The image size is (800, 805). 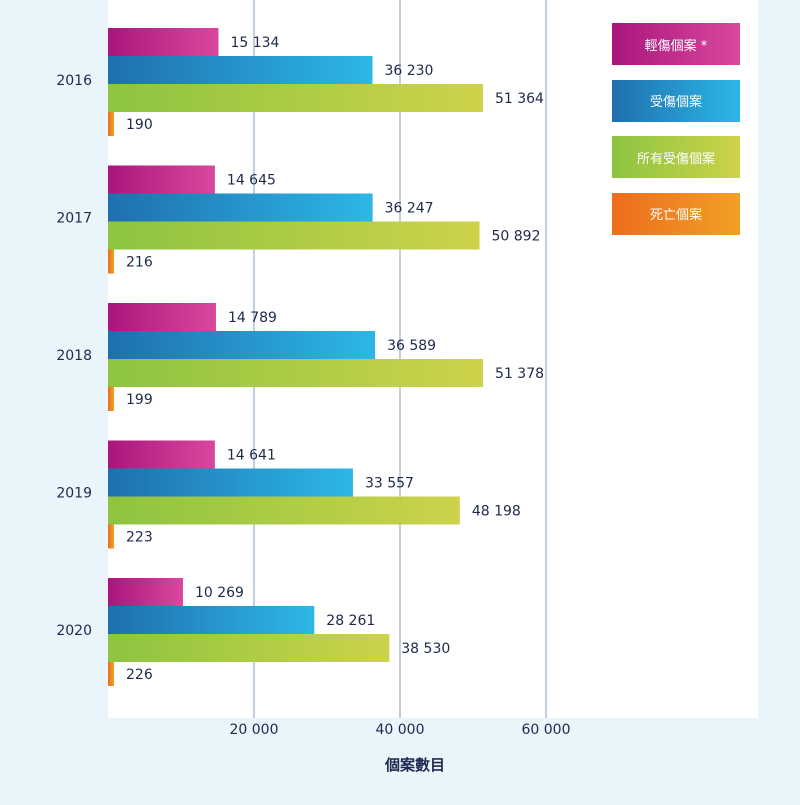 What do you see at coordinates (400, 730) in the screenshot?
I see `x-tick-label: 40 000` at bounding box center [400, 730].